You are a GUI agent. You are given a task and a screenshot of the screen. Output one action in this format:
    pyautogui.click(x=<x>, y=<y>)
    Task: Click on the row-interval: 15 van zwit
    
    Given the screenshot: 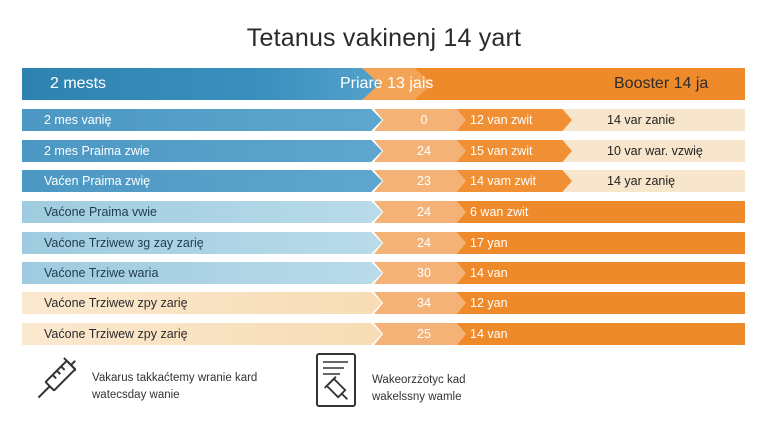 What is the action you would take?
    pyautogui.click(x=501, y=151)
    